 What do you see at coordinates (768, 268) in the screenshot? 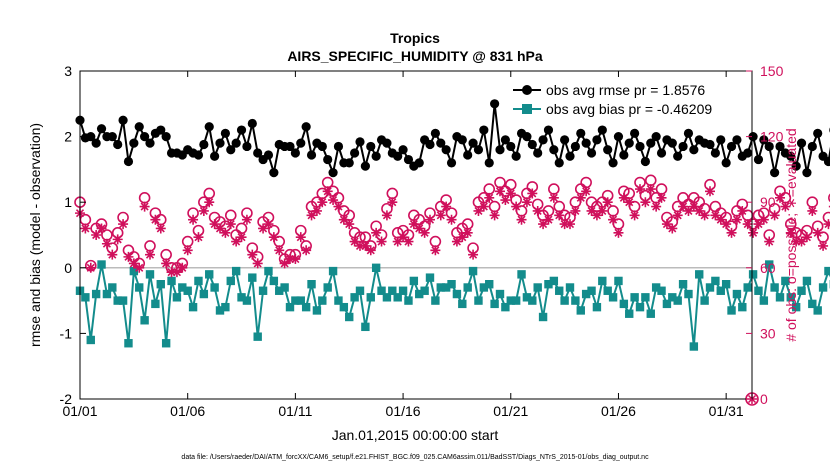
I see `y-tick-label-right: 60` at bounding box center [768, 268].